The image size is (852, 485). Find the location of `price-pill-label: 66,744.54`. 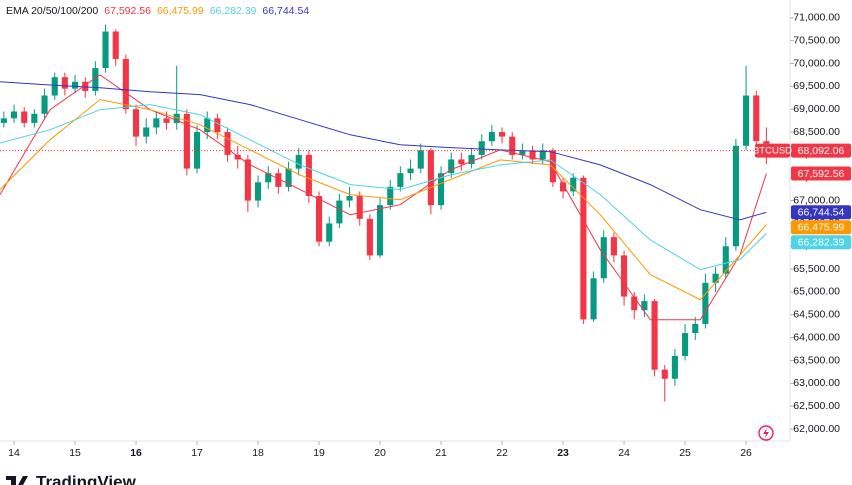

price-pill-label: 66,744.54 is located at coordinates (821, 213).